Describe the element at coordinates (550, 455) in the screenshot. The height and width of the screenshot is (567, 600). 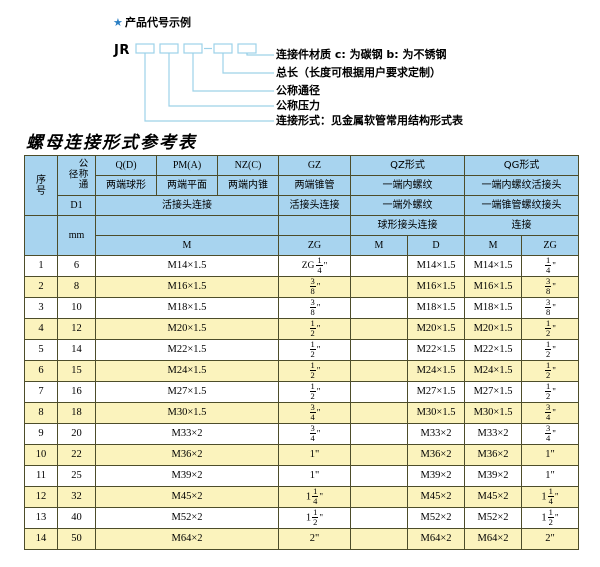
I see `cell-qg-zg: 1"` at that location.